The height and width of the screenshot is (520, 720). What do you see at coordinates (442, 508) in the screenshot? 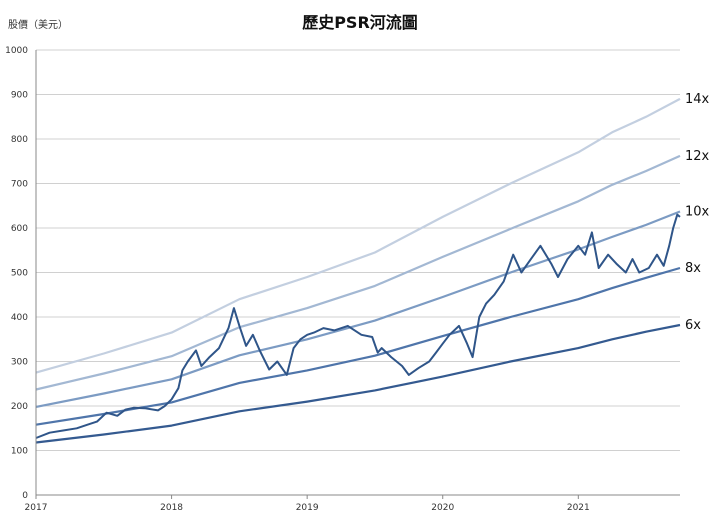
I see `x-tick-label: 2020` at bounding box center [442, 508].